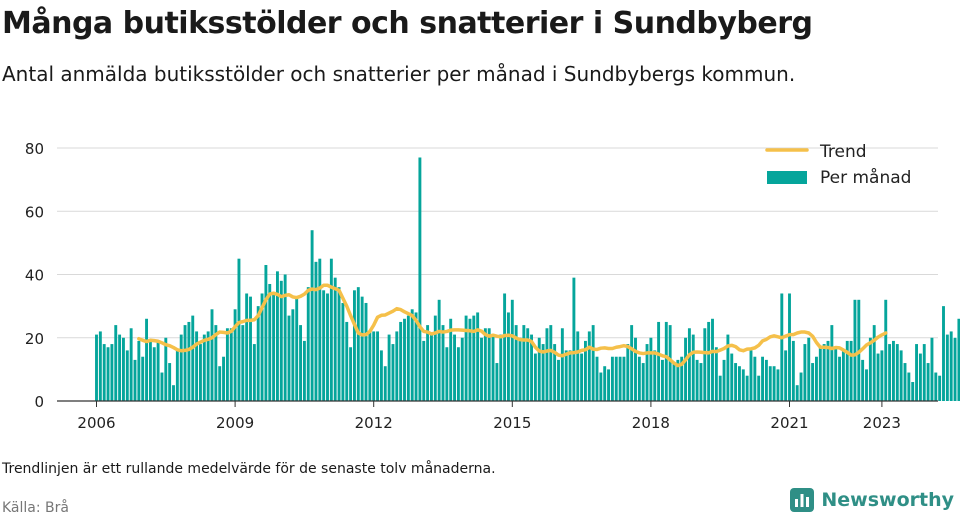 This screenshot has height=520, width=960. Describe the element at coordinates (802, 500) in the screenshot. I see `newsworthy-logo-icon` at that location.